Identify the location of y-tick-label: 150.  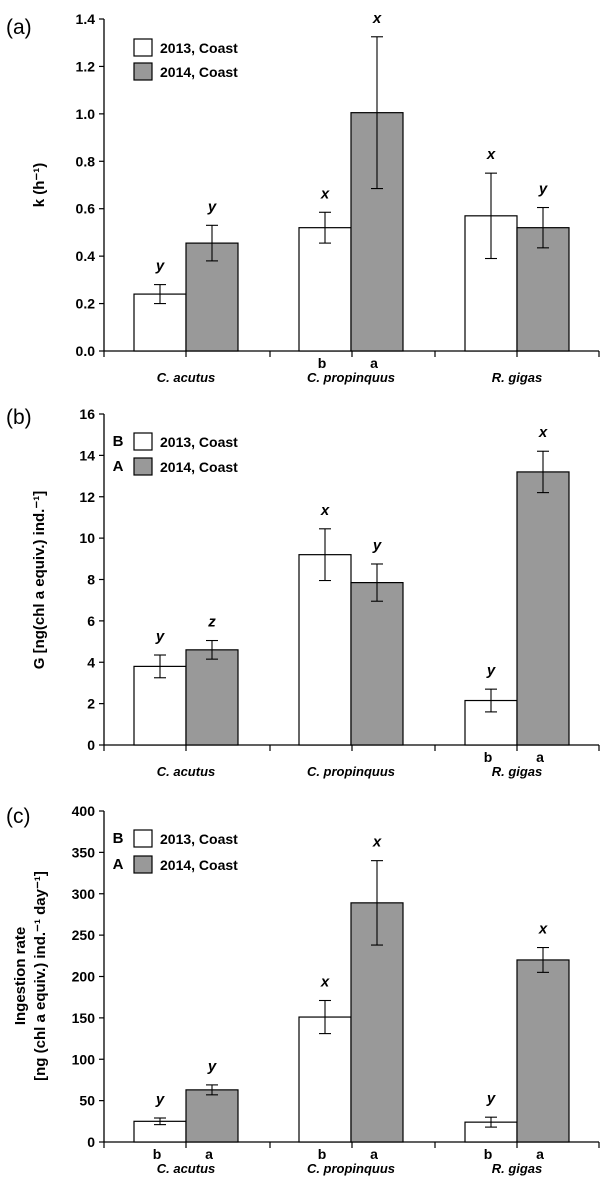
(84, 1018).